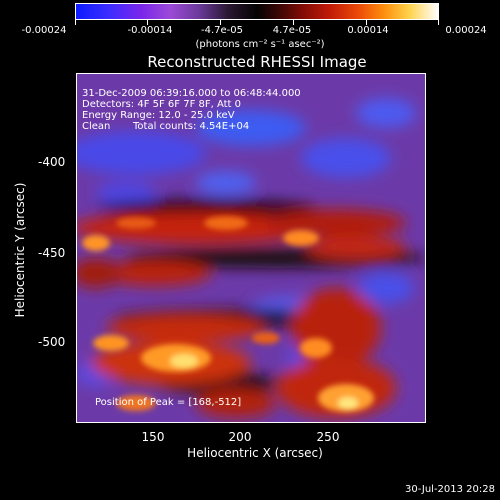 This screenshot has height=500, width=500. What do you see at coordinates (191, 93) in the screenshot?
I see `time-range-text: 31-Dec-2009 06:39:16.000 to 06:48:44.000` at bounding box center [191, 93].